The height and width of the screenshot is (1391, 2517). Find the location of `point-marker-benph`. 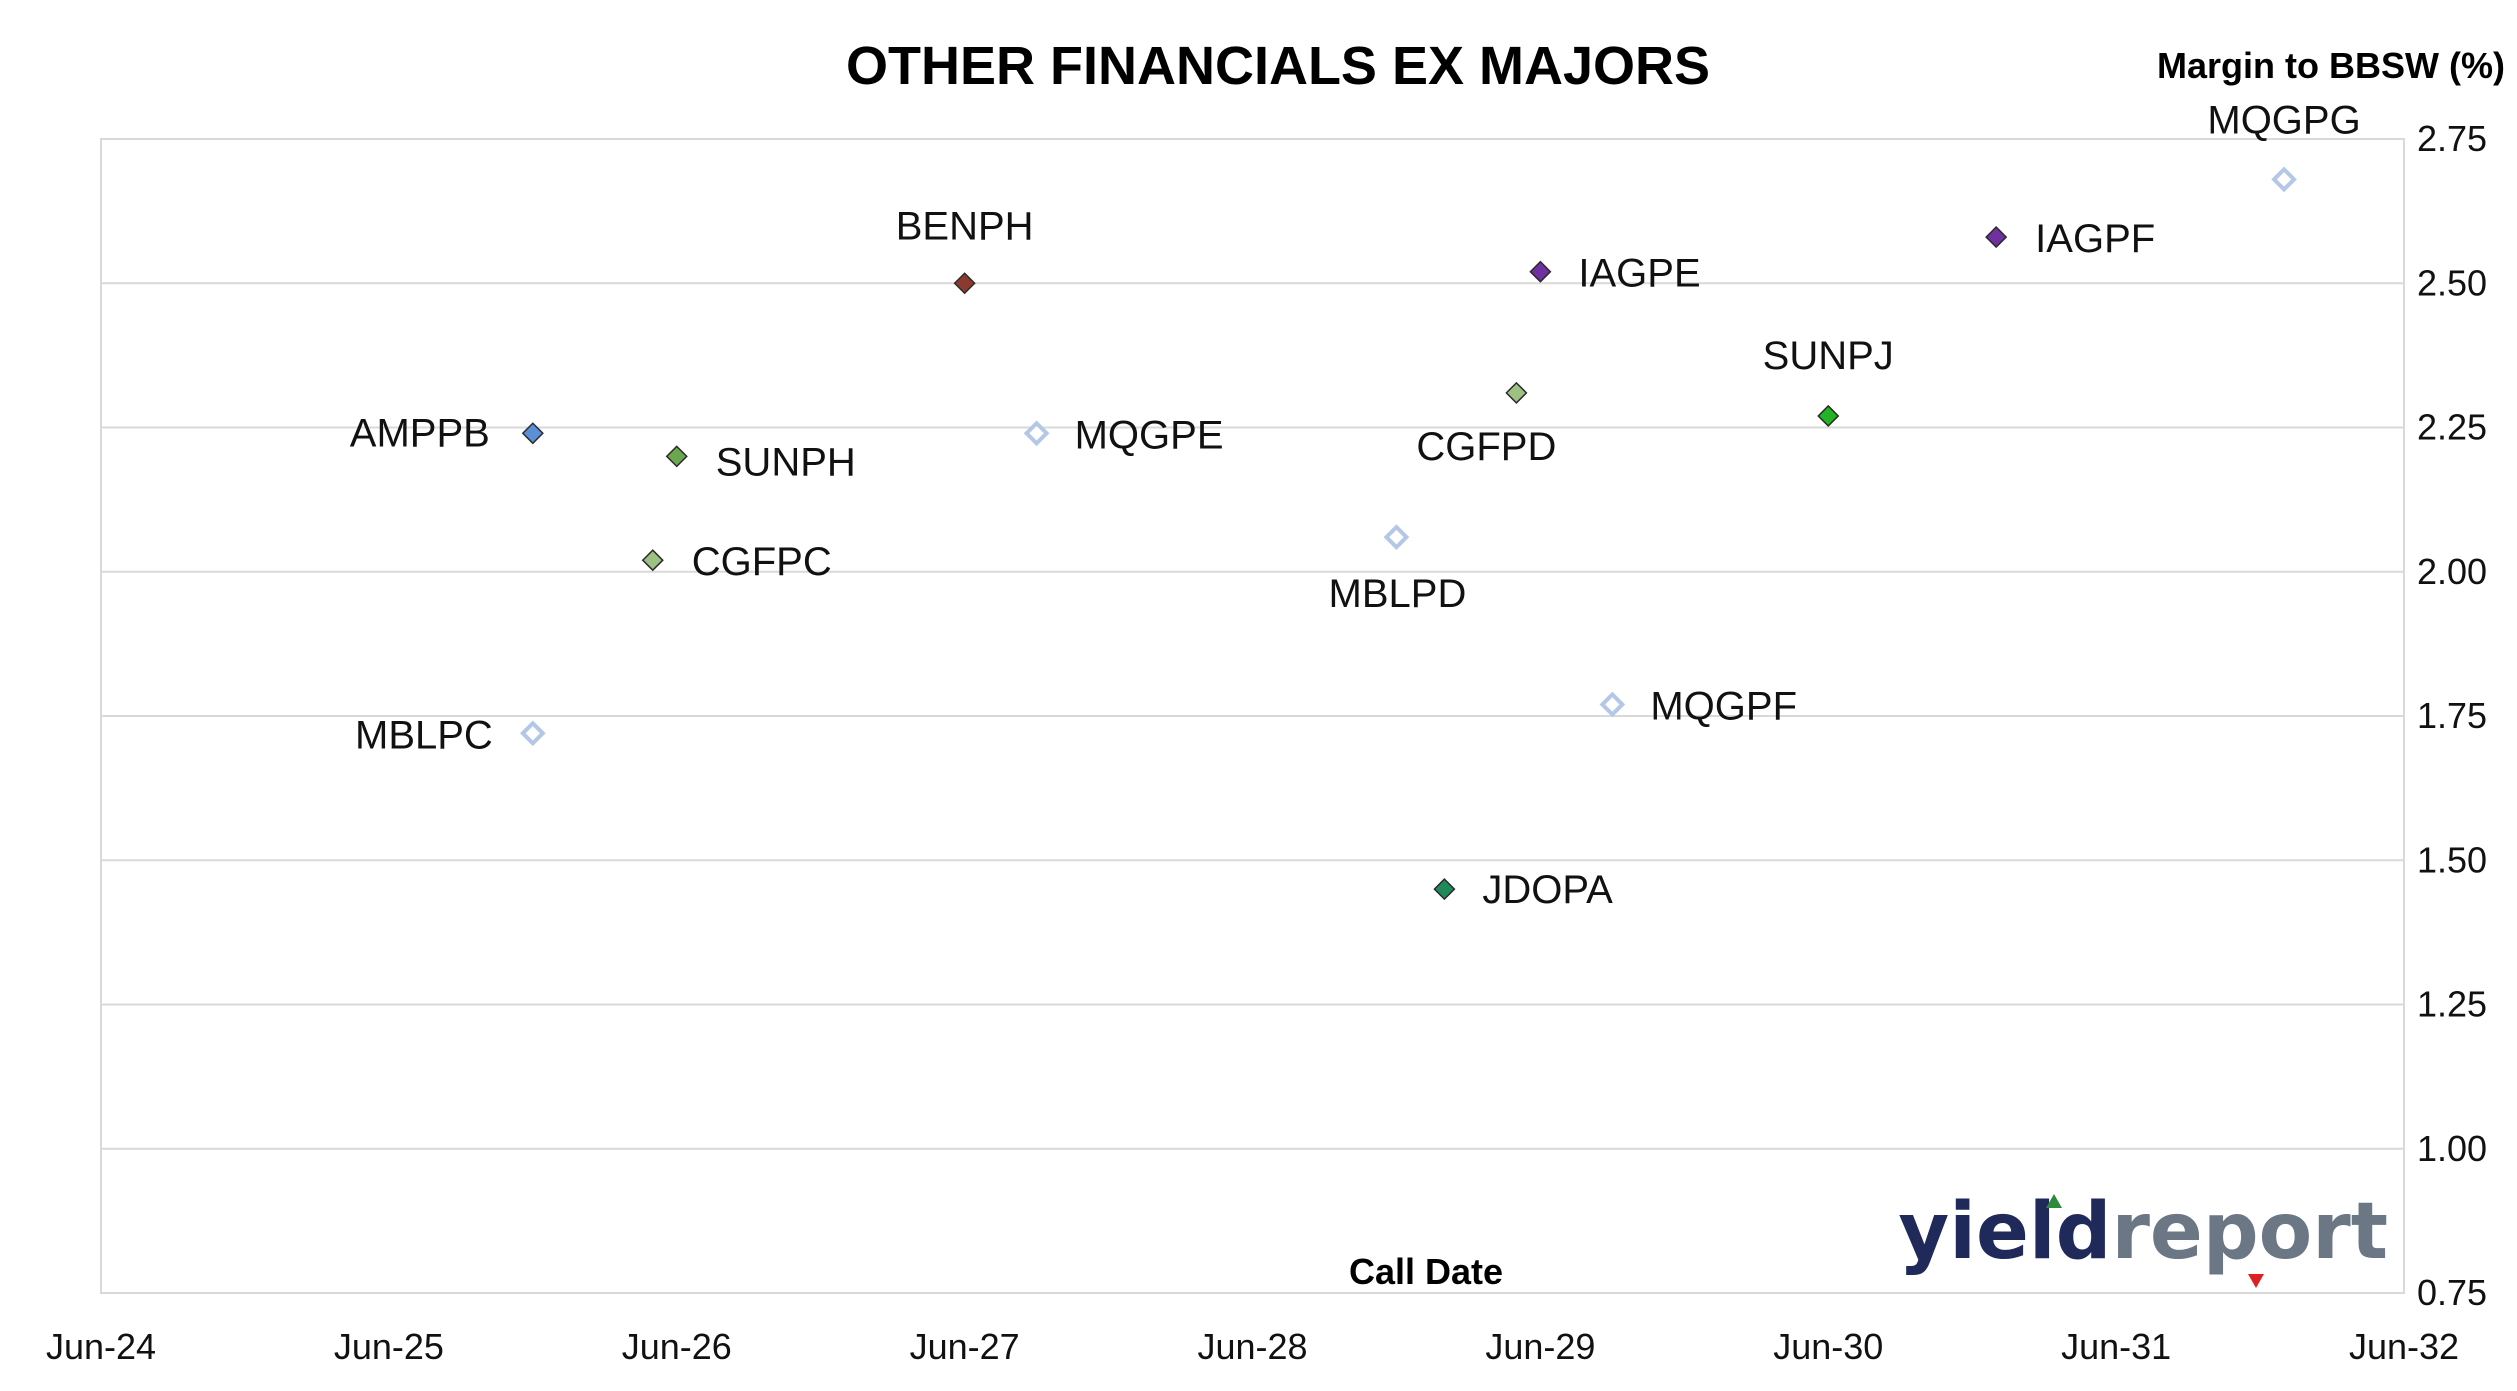

point-marker-benph is located at coordinates (964, 283).